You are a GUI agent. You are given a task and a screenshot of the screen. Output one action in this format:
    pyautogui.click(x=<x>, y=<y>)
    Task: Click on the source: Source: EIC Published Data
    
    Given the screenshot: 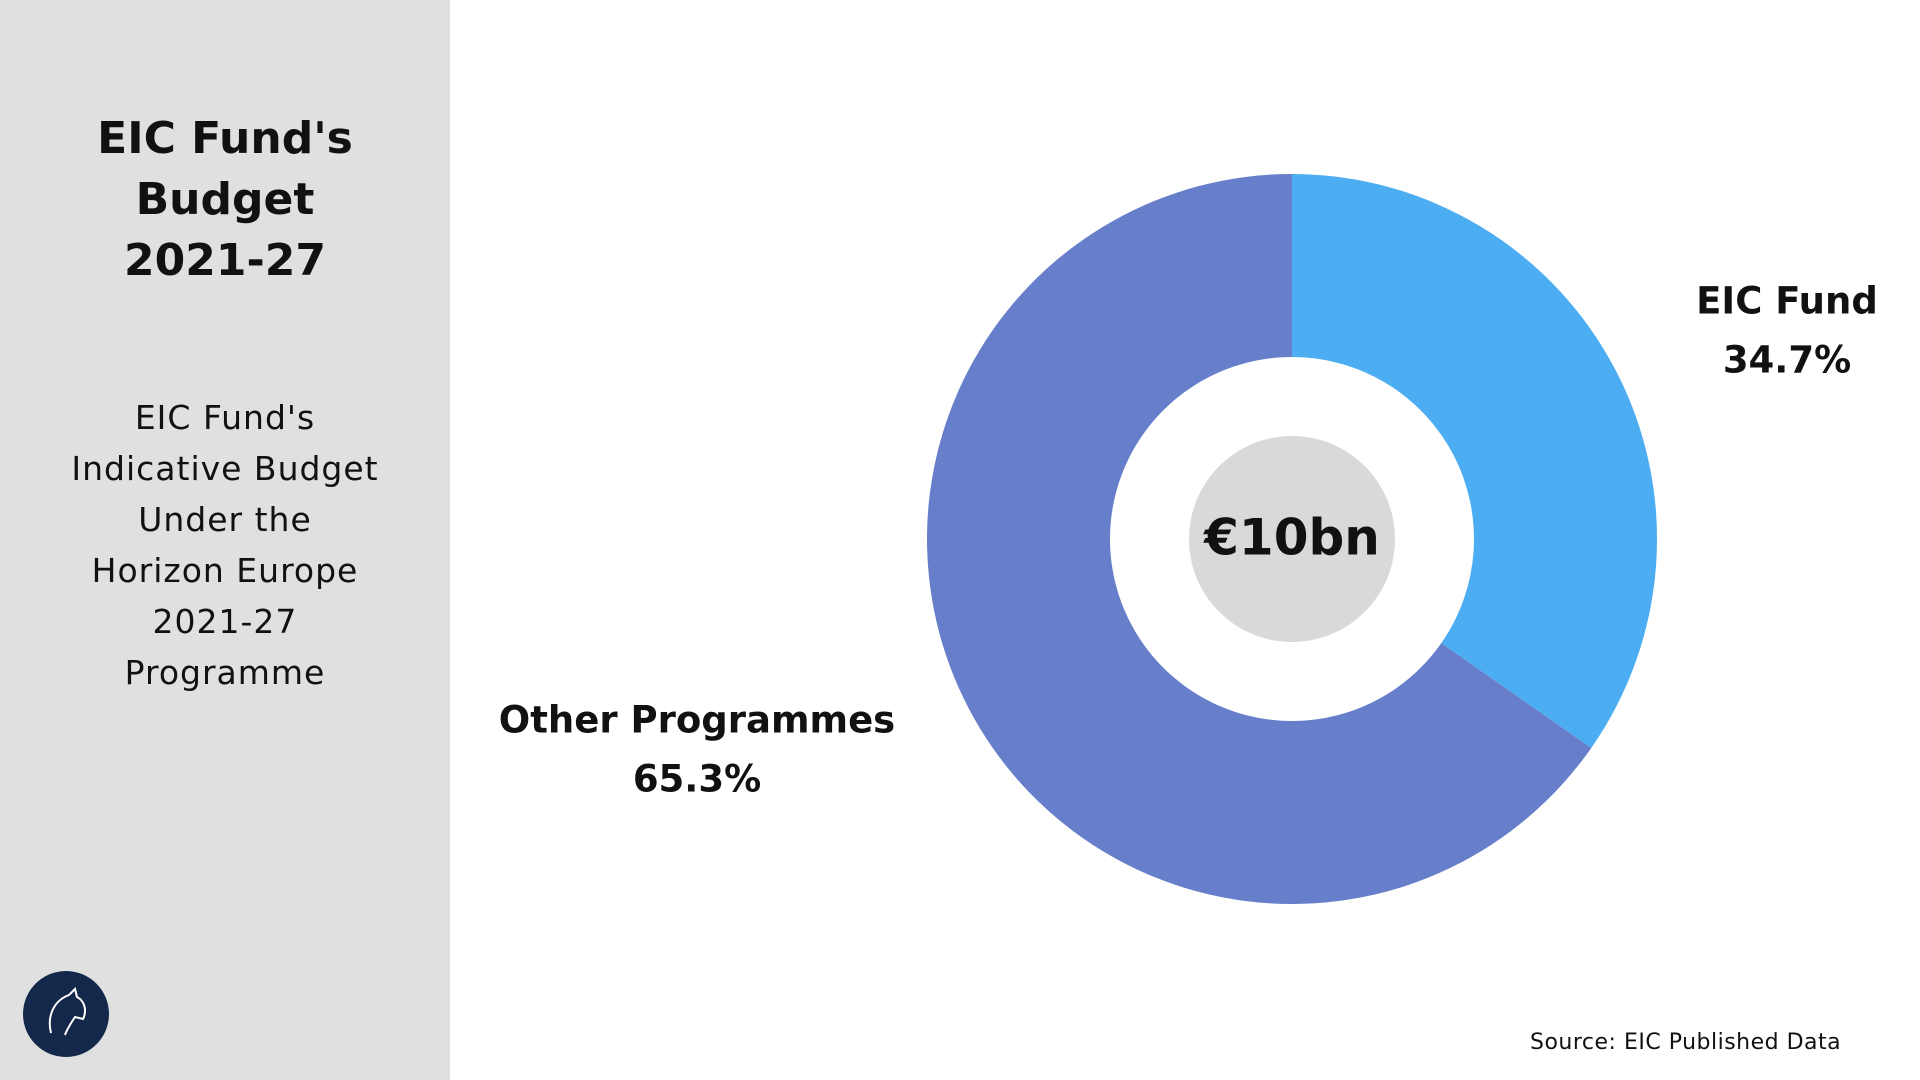 What is the action you would take?
    pyautogui.click(x=1686, y=1042)
    